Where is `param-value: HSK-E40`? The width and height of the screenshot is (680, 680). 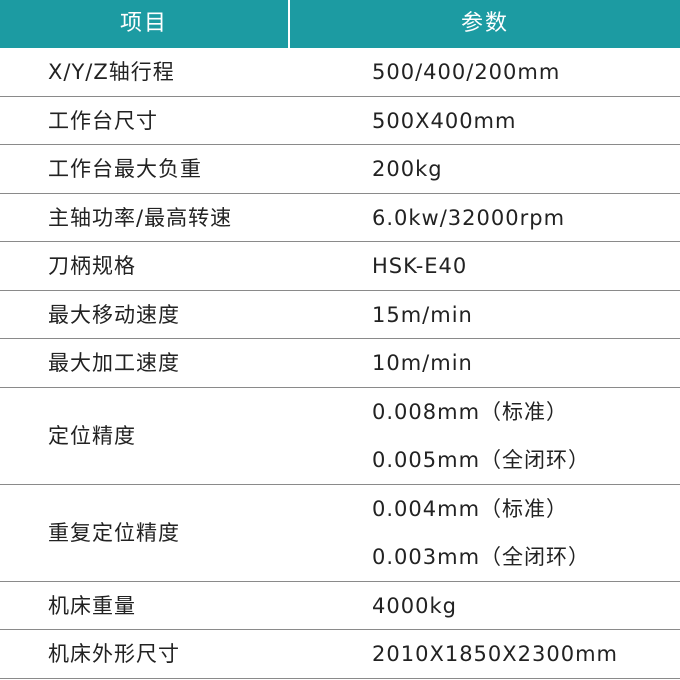 param-value: HSK-E40 is located at coordinates (420, 266).